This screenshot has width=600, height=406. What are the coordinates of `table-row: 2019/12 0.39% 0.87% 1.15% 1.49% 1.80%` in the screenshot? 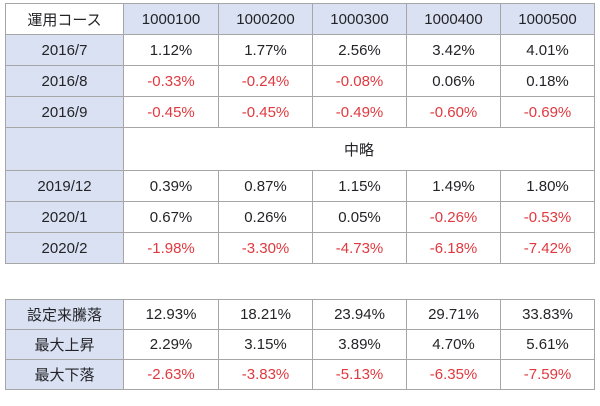 It's located at (300, 186).